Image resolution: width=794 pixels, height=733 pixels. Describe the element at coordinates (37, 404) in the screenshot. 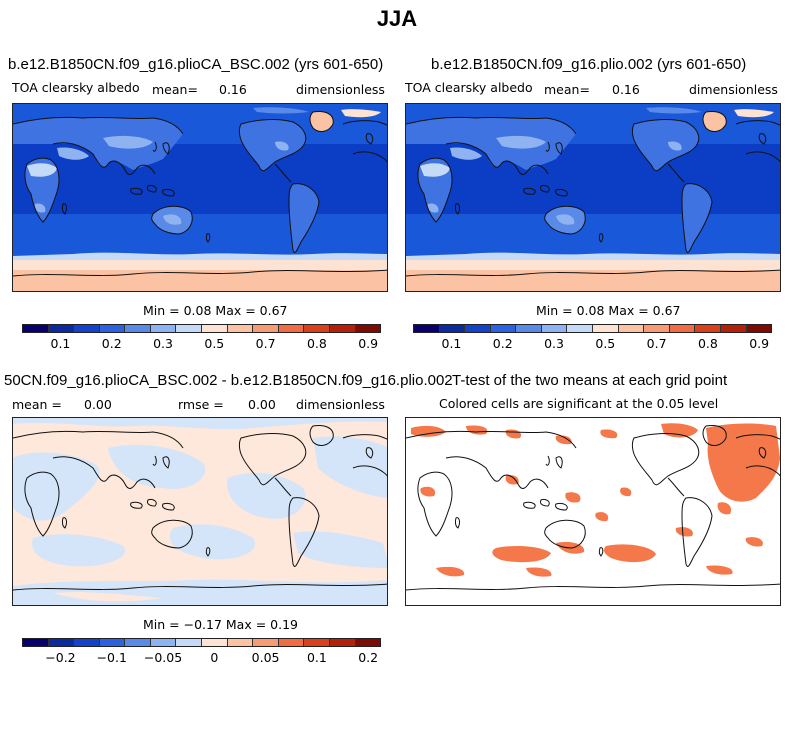

I see `panel3-mean-label: mean =` at that location.